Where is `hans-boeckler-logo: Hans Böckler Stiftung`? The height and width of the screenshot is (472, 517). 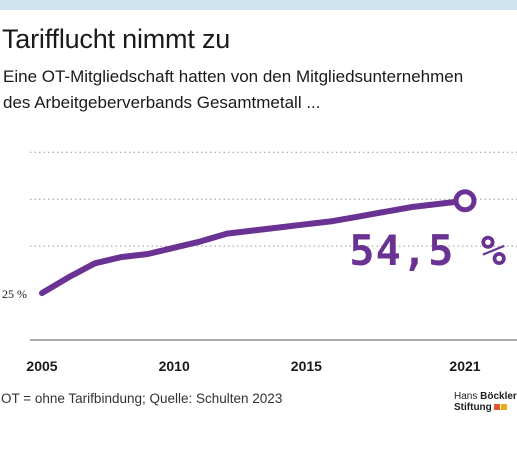 hans-boeckler-logo: Hans Böckler Stiftung is located at coordinates (485, 402).